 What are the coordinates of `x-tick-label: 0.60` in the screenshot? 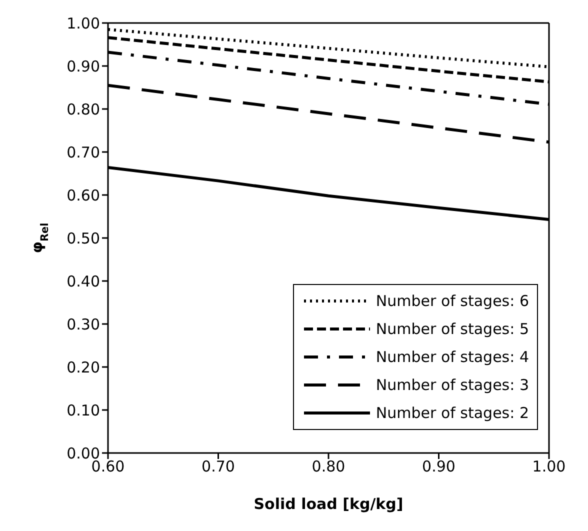 It's located at (108, 467).